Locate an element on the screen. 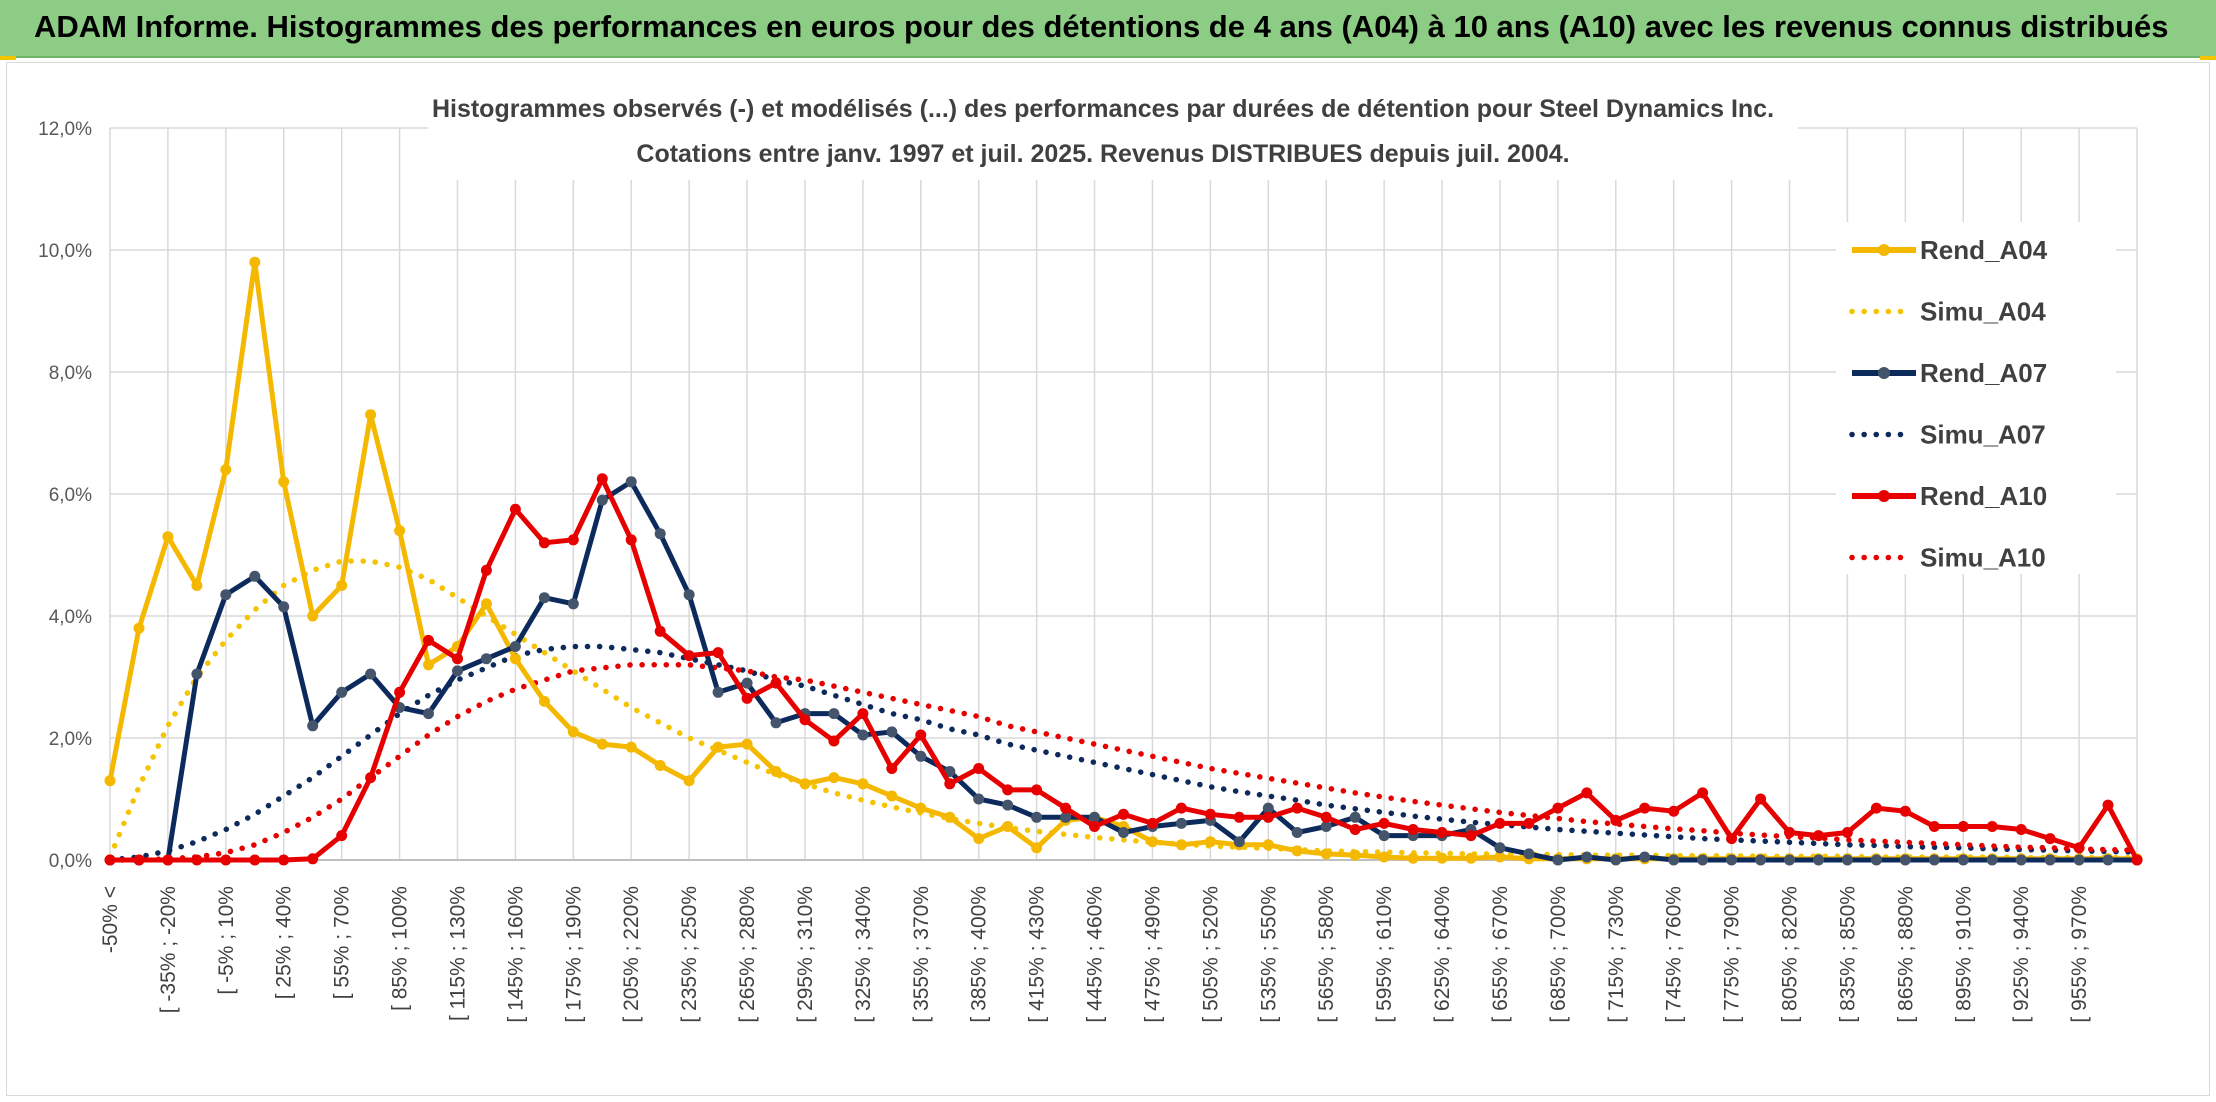  legend-label-simu-a04: Simu_A04 is located at coordinates (1983, 312).